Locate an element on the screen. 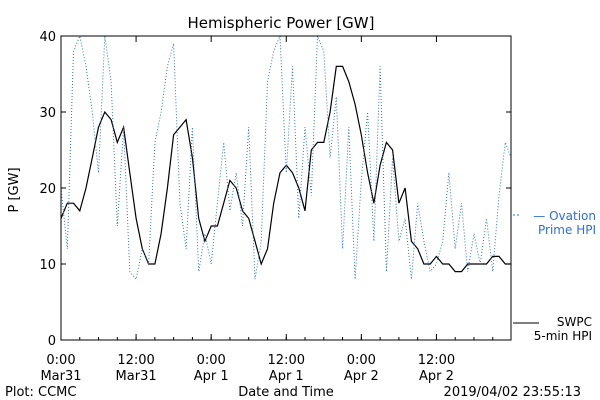  legend-swpc-label: SWPC is located at coordinates (574, 322).